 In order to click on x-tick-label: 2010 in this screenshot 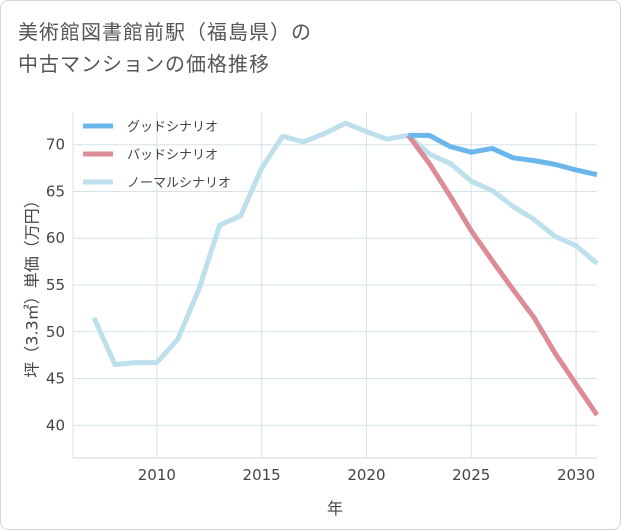, I will do `click(157, 475)`.